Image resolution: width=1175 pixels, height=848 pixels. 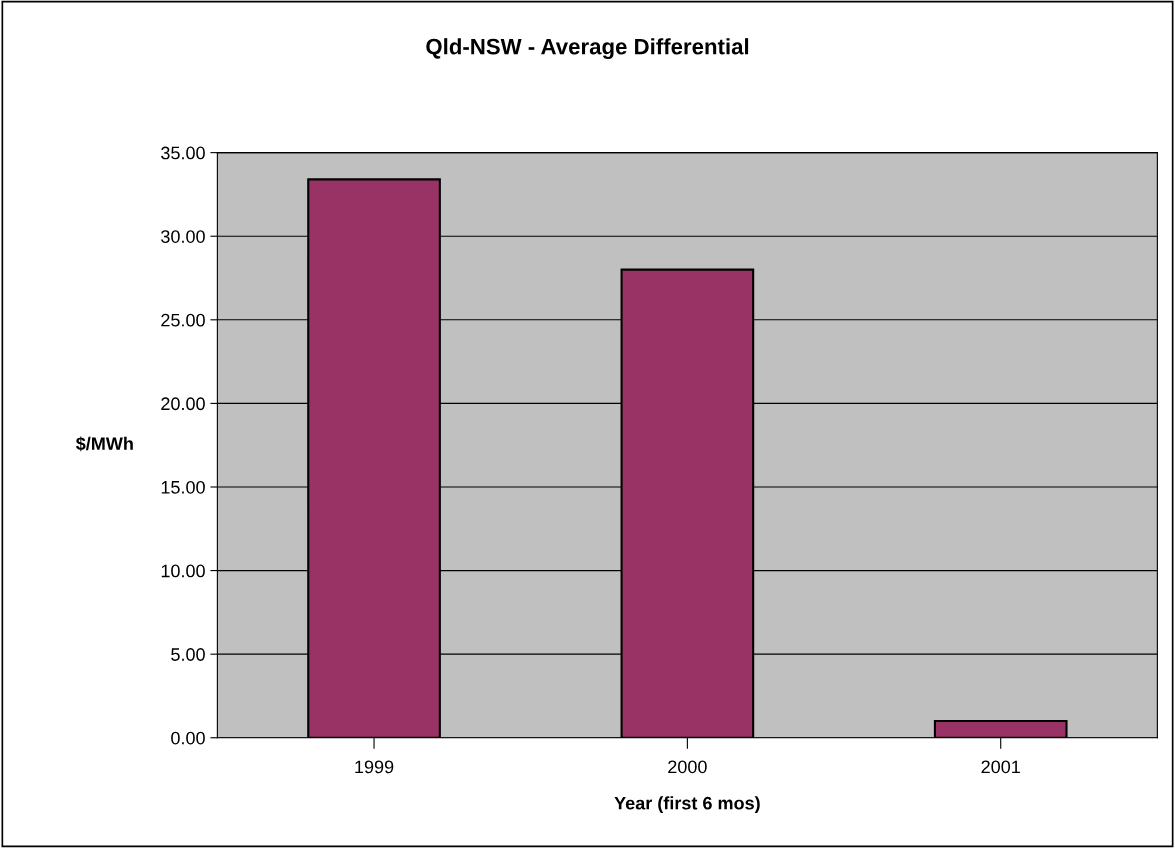 I want to click on x-tick-label: 2000, so click(x=687, y=767).